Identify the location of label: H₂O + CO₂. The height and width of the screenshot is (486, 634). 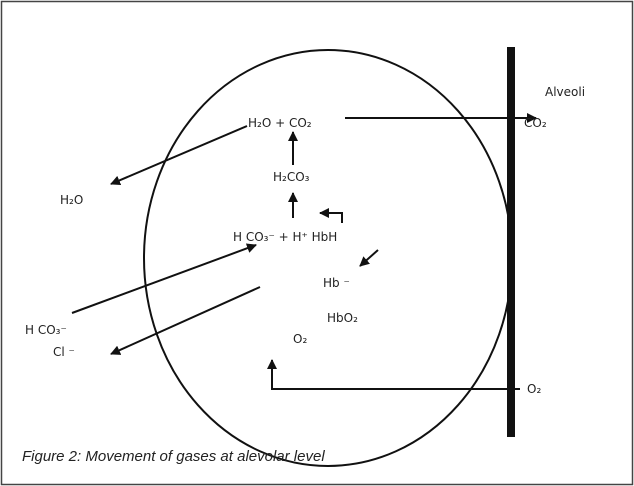
(280, 123).